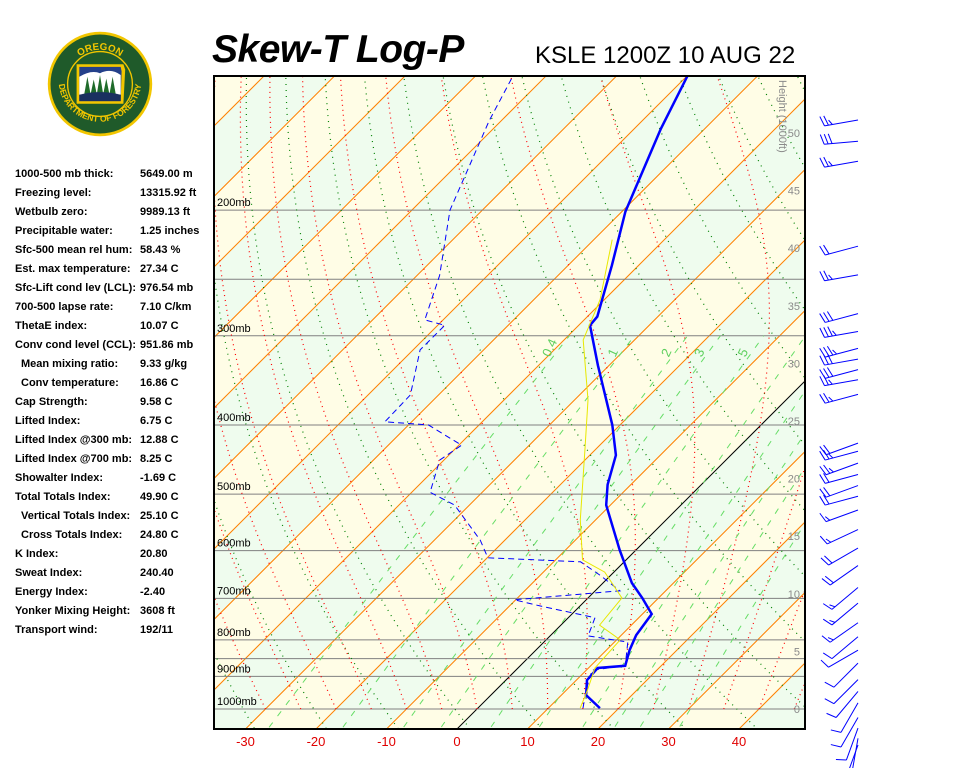 The height and width of the screenshot is (768, 960). What do you see at coordinates (115, 272) in the screenshot?
I see `stat-row: Est. max temperature: 27.34 C` at bounding box center [115, 272].